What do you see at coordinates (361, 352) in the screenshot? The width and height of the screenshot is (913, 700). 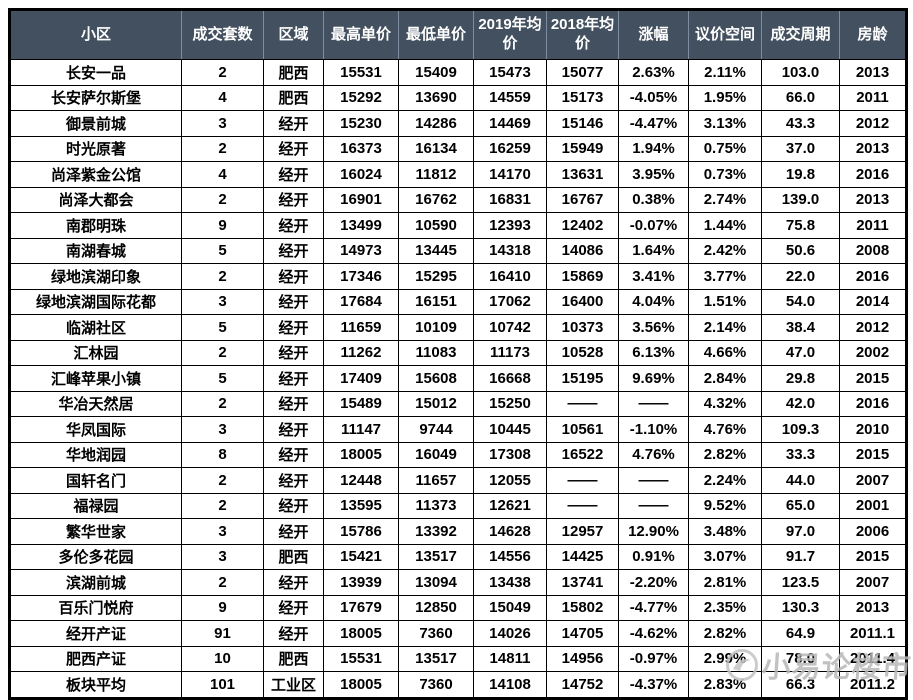 I see `cell-max-unit-price: 11262` at bounding box center [361, 352].